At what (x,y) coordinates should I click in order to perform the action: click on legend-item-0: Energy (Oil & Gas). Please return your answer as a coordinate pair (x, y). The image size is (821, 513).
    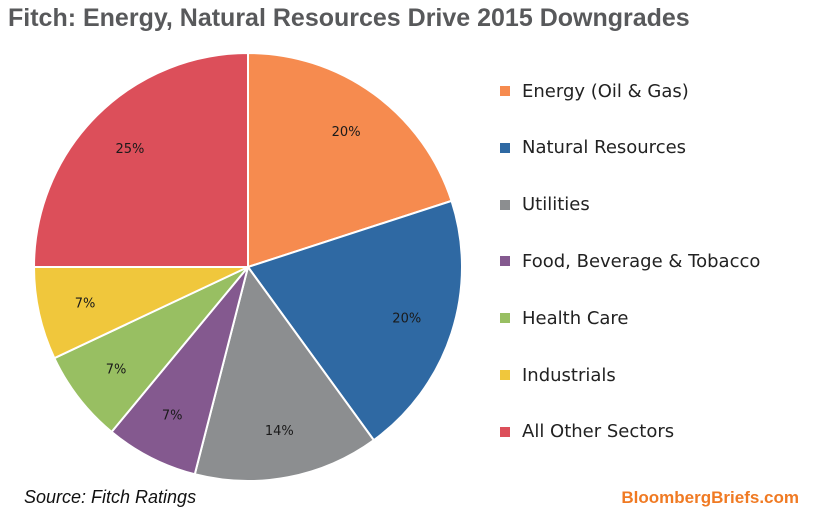
    Looking at the image, I should click on (594, 91).